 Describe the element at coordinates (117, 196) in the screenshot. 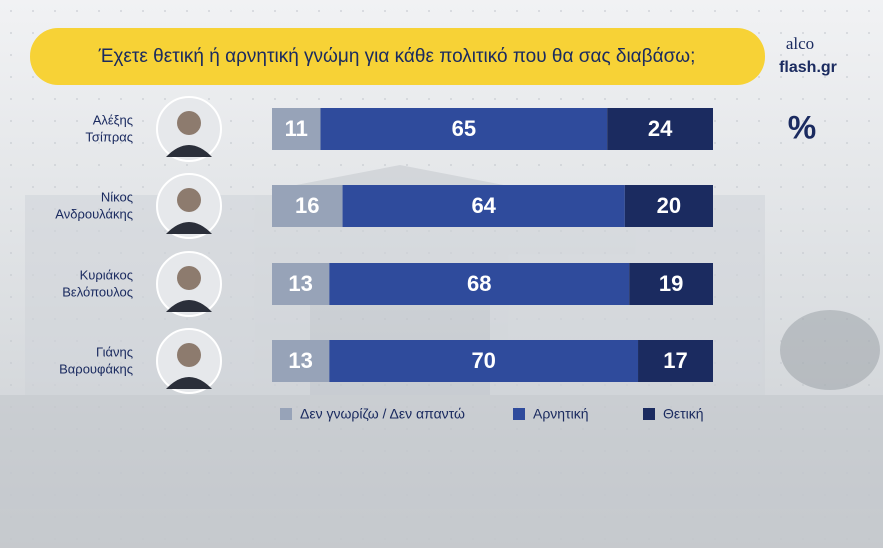

I see `category-label: Νίκος` at that location.